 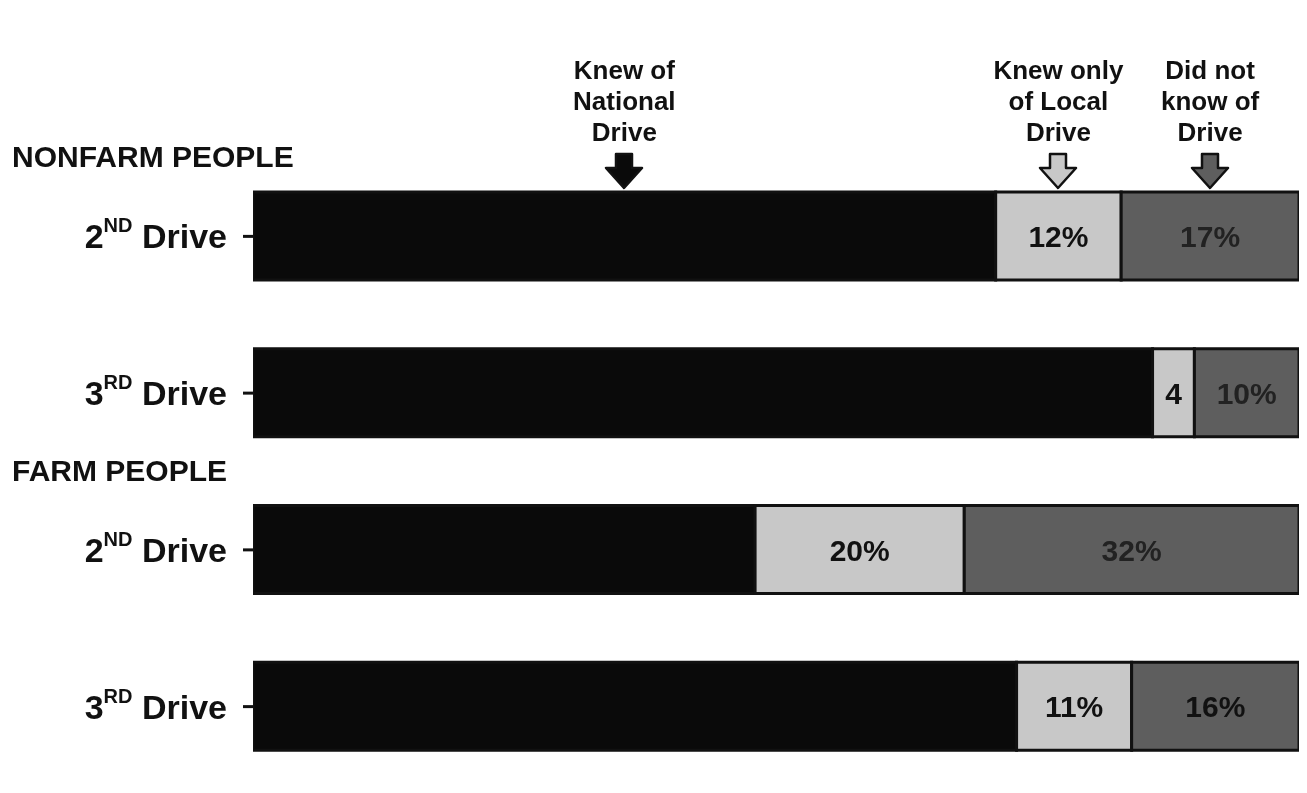 What do you see at coordinates (153, 157) in the screenshot?
I see `annotation: NONFARM PEOPLE` at bounding box center [153, 157].